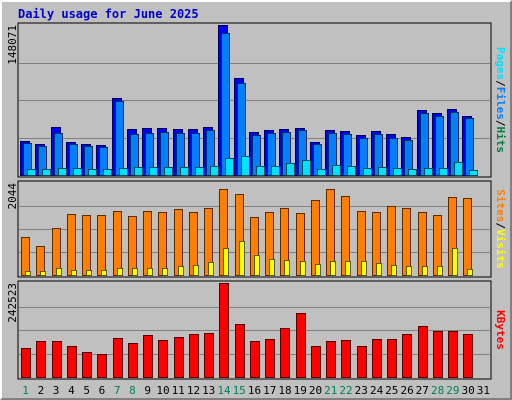 This screenshot has height=400, width=512. I want to click on x-tick-label-day-13: 13, so click(208, 390).